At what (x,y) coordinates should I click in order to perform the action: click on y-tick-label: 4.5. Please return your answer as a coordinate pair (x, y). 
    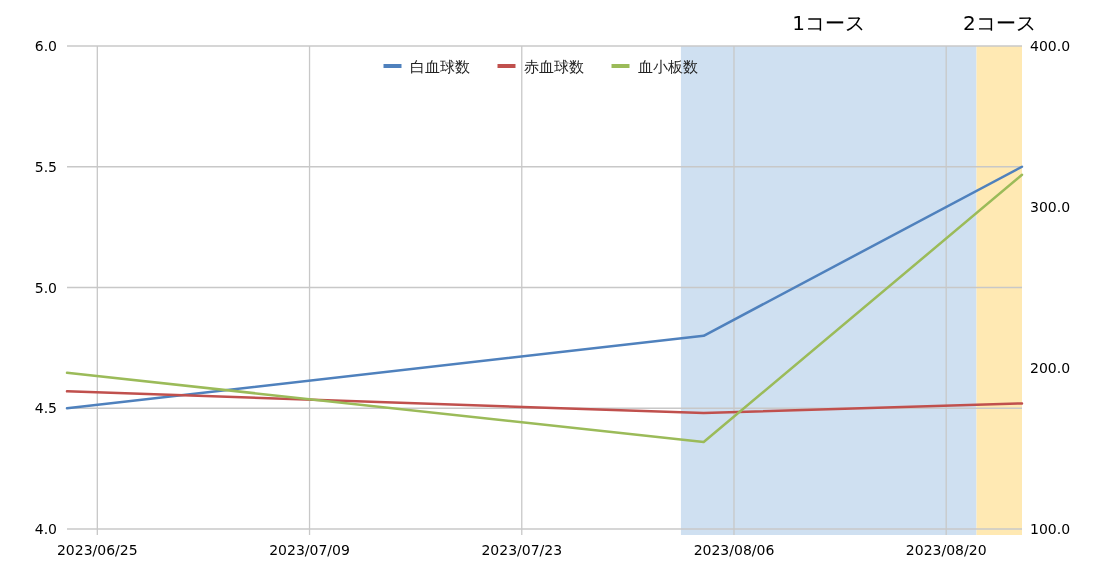
    Looking at the image, I should click on (45, 408).